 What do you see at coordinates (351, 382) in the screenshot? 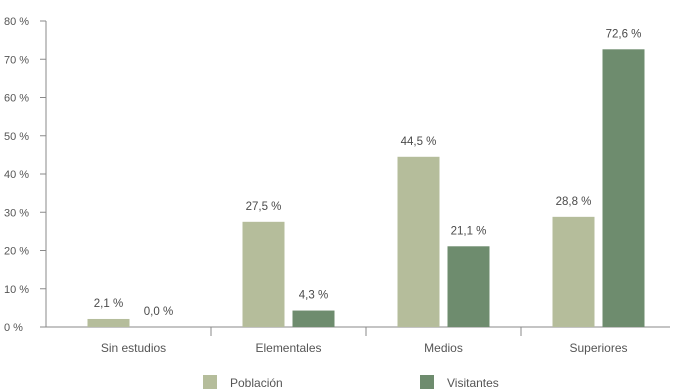
I see `legend: Población Visitantes` at bounding box center [351, 382].